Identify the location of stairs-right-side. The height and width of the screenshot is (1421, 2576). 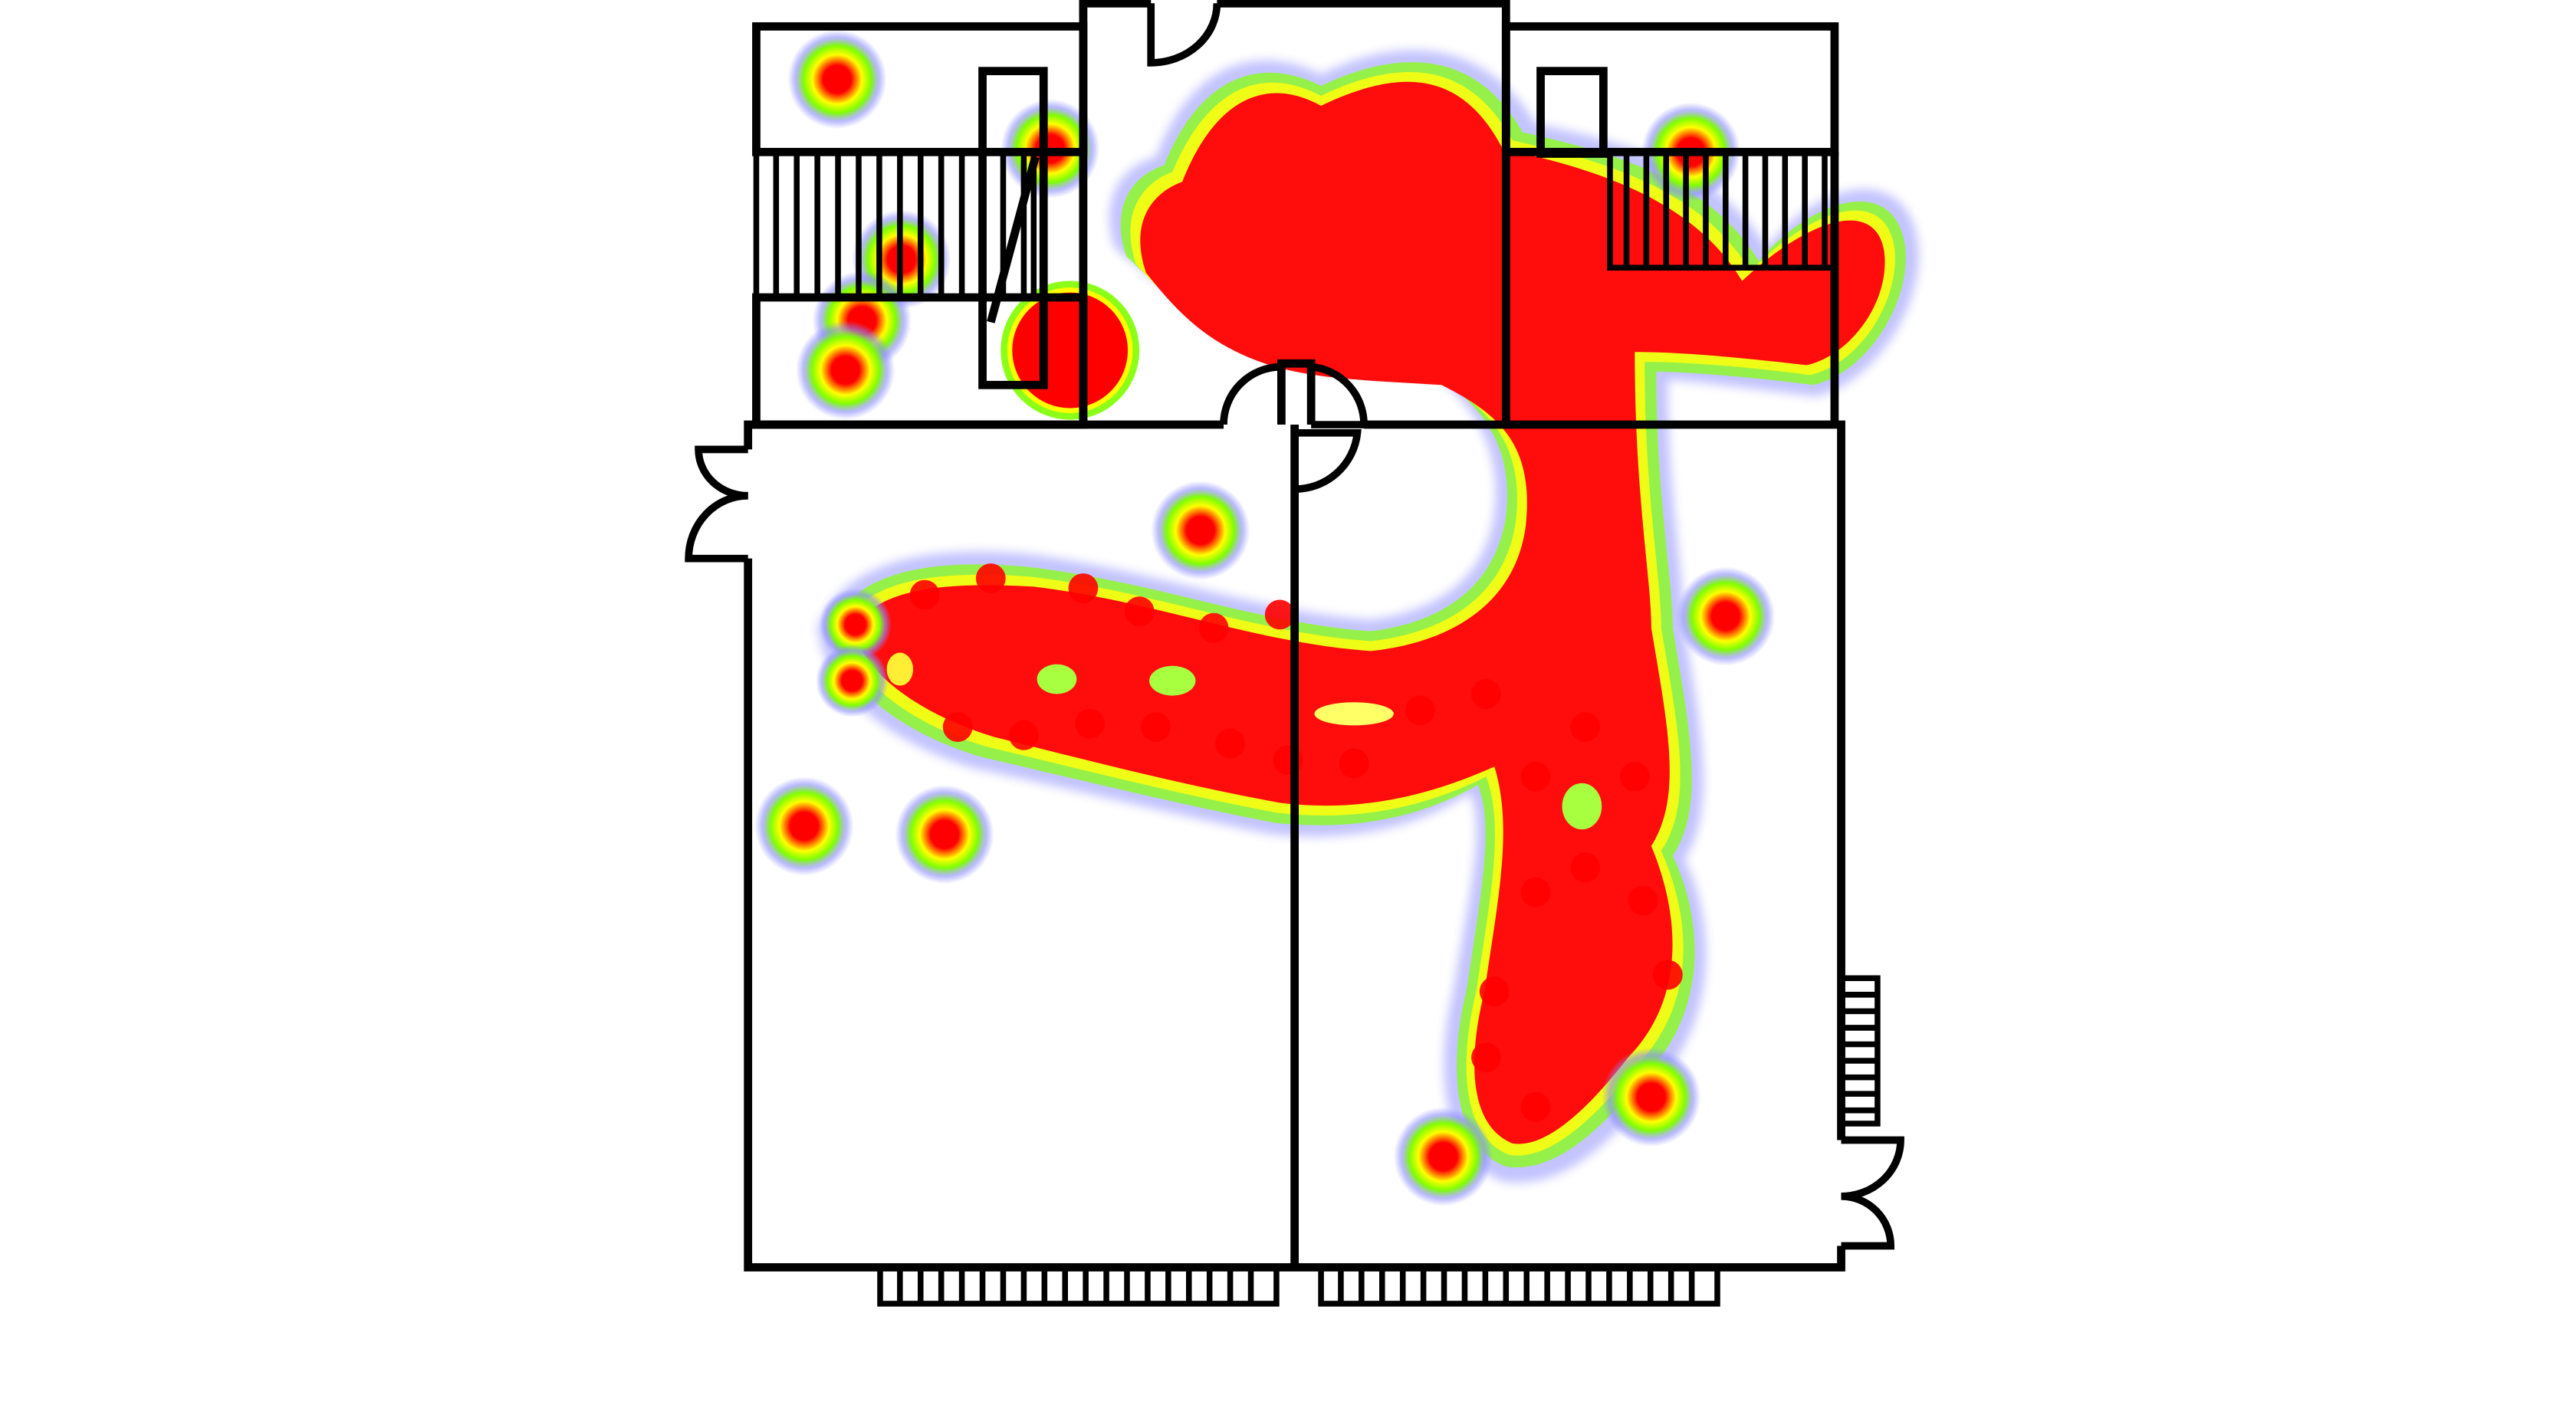
(1859, 1051).